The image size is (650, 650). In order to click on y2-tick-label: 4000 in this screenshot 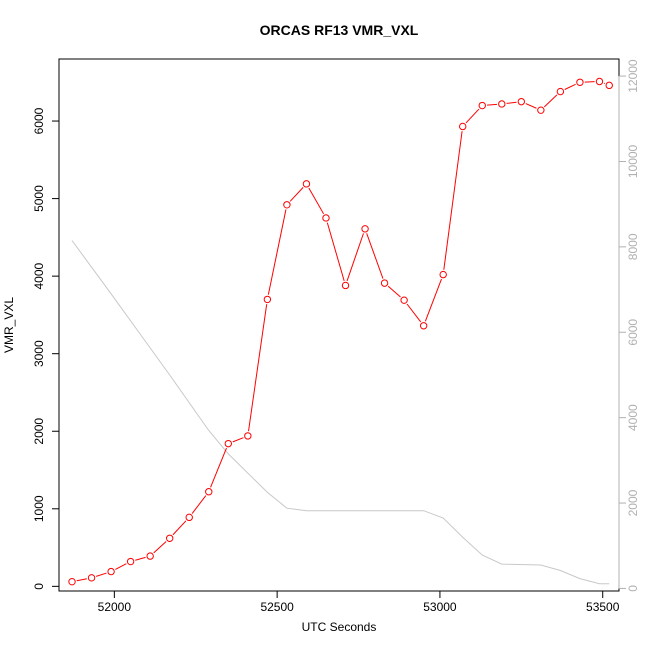, I will do `click(633, 417)`.